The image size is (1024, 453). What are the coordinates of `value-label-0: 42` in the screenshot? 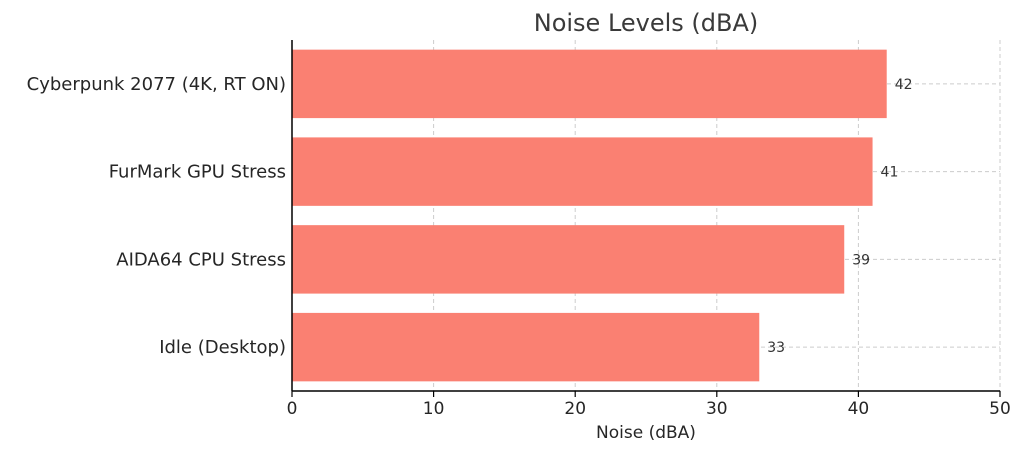 It's located at (904, 85).